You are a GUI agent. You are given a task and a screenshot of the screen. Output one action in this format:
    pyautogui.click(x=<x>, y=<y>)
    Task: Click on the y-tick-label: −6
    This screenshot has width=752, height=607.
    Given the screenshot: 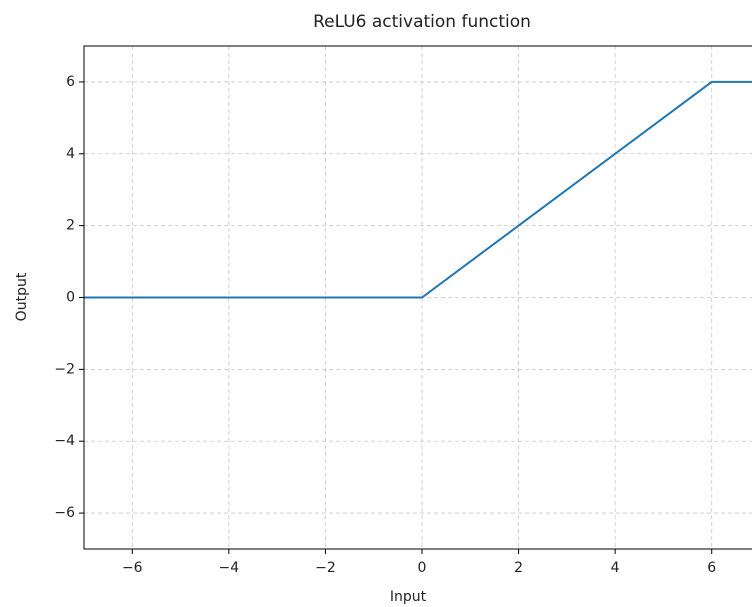 What is the action you would take?
    pyautogui.click(x=64, y=513)
    